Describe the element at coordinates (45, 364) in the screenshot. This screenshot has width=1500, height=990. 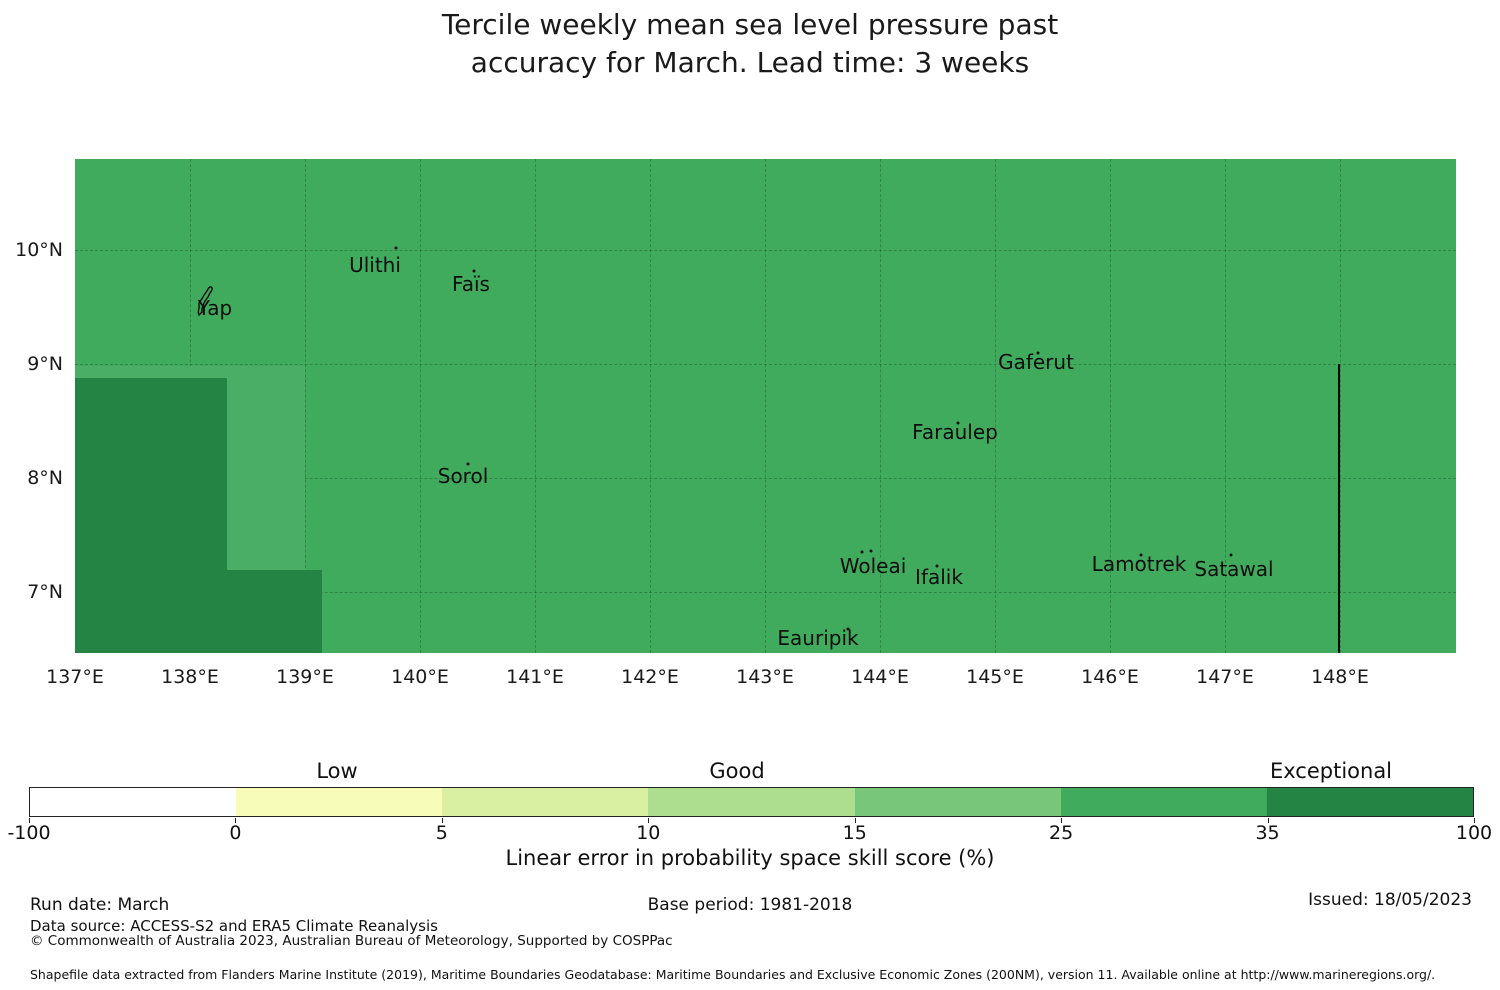
I see `y-tick-label: 9°N` at that location.